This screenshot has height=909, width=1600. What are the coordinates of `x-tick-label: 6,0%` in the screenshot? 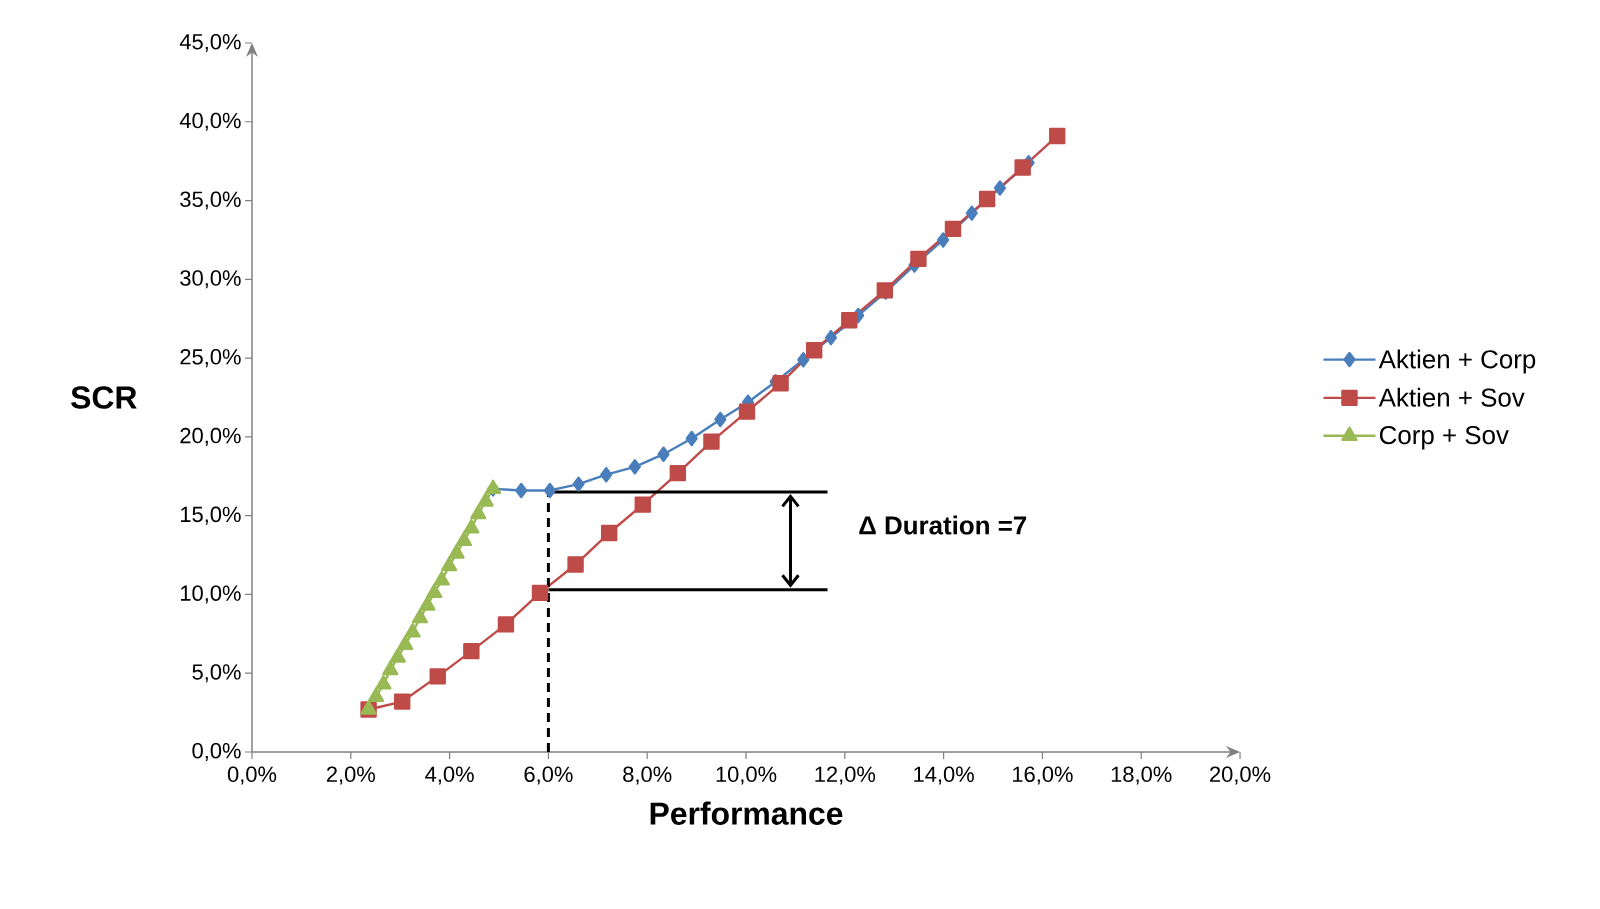 It's located at (548, 775).